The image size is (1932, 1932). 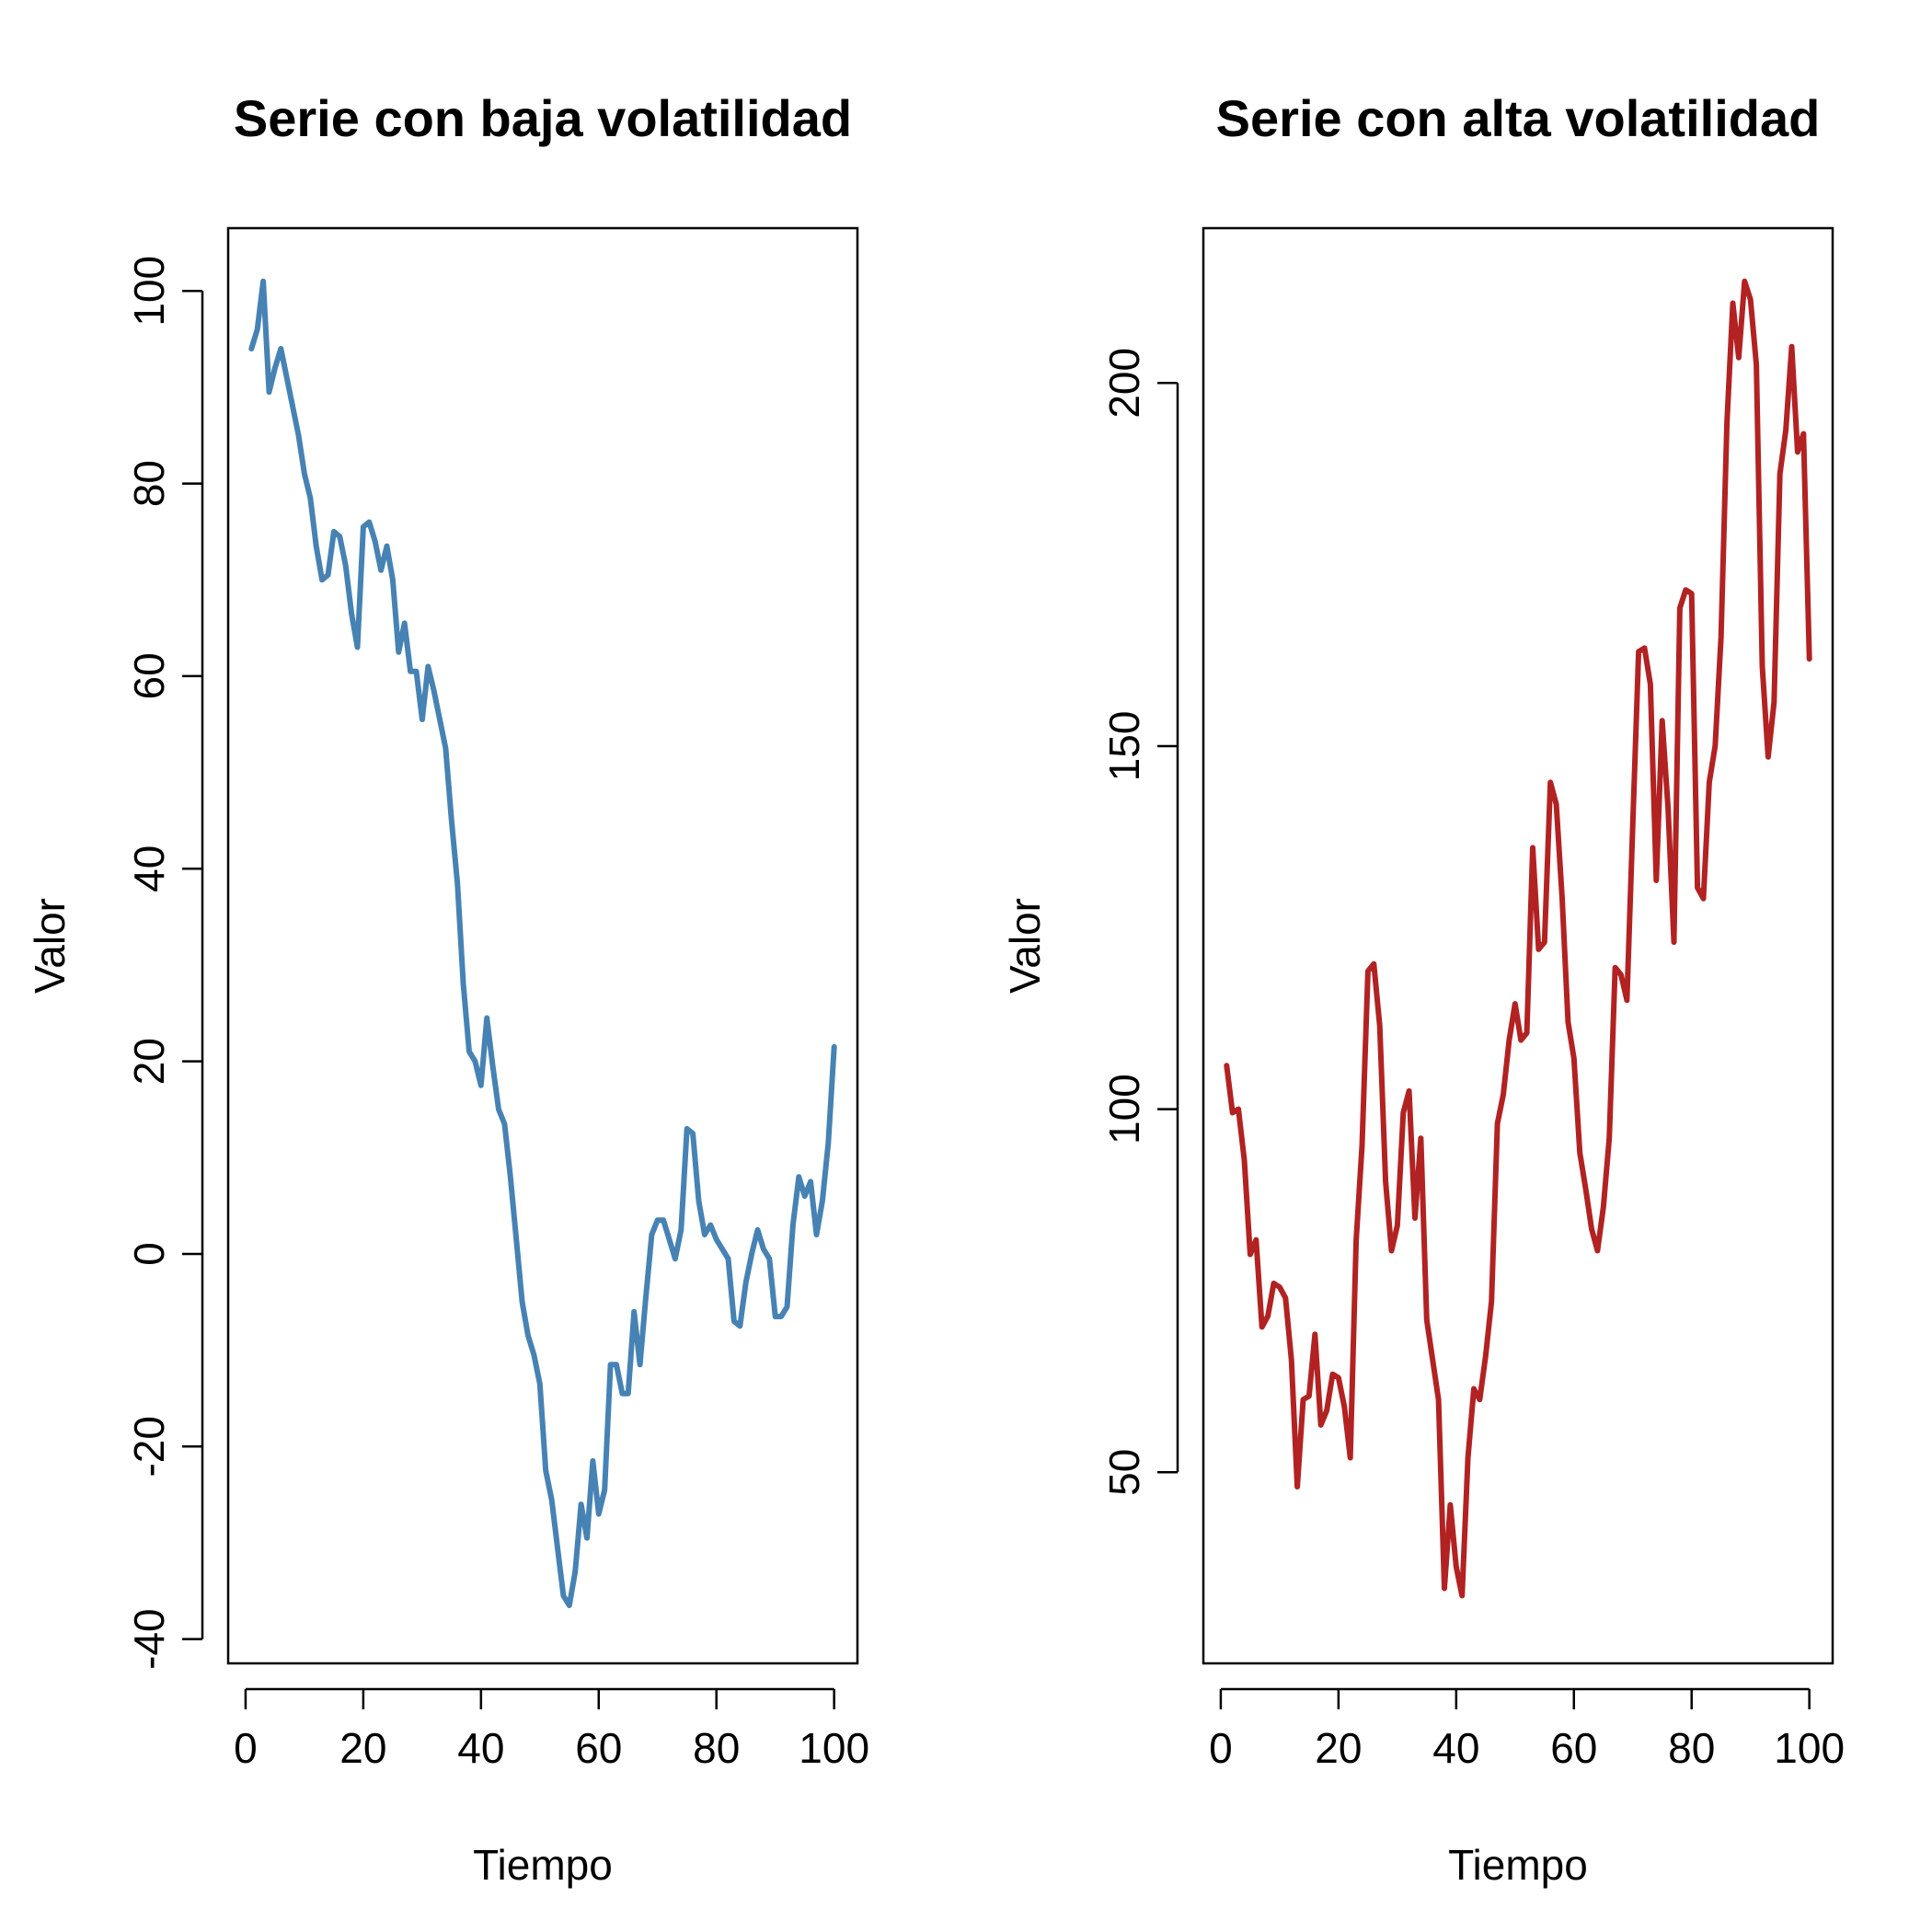 What do you see at coordinates (1124, 1472) in the screenshot?
I see `y-tick-label: 50` at bounding box center [1124, 1472].